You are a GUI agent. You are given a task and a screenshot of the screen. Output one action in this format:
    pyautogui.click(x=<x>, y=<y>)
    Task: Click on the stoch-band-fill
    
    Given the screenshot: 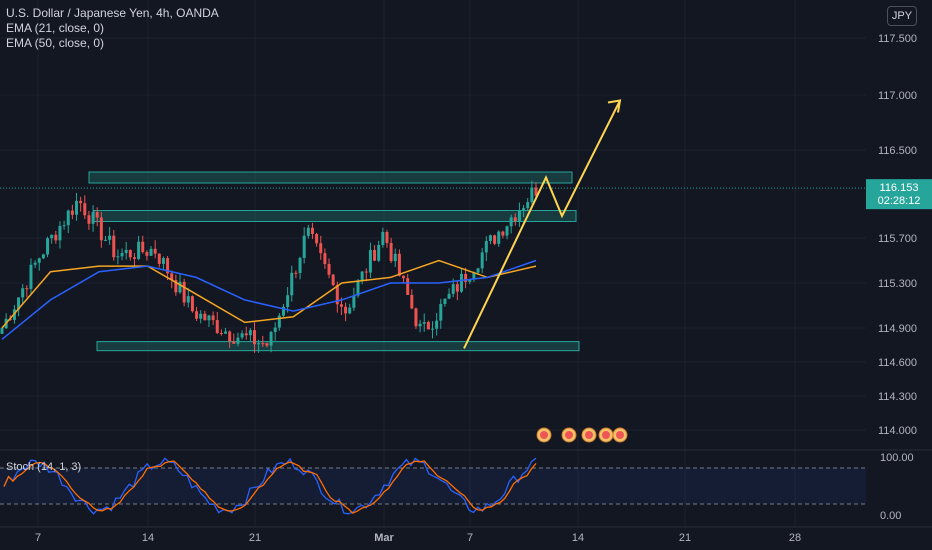 What is the action you would take?
    pyautogui.click(x=433, y=486)
    